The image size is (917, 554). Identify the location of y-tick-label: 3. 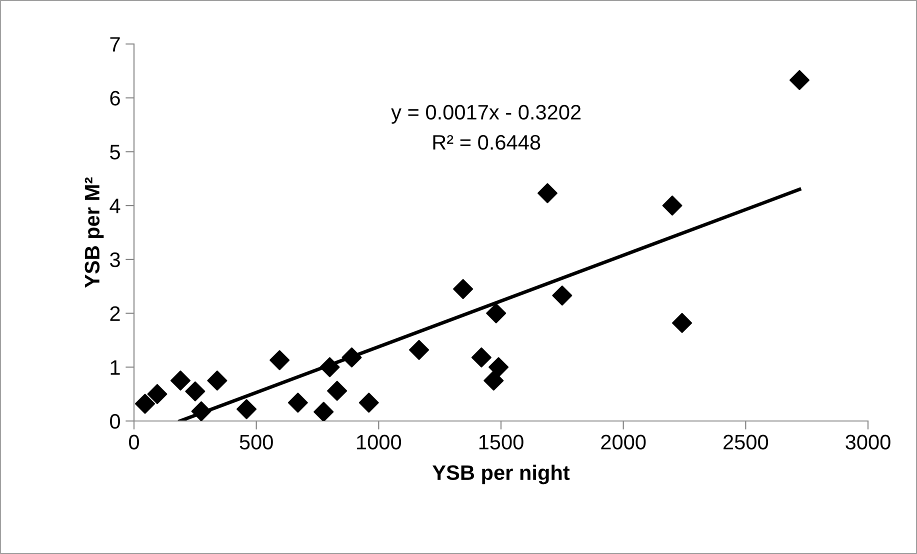
(115, 260).